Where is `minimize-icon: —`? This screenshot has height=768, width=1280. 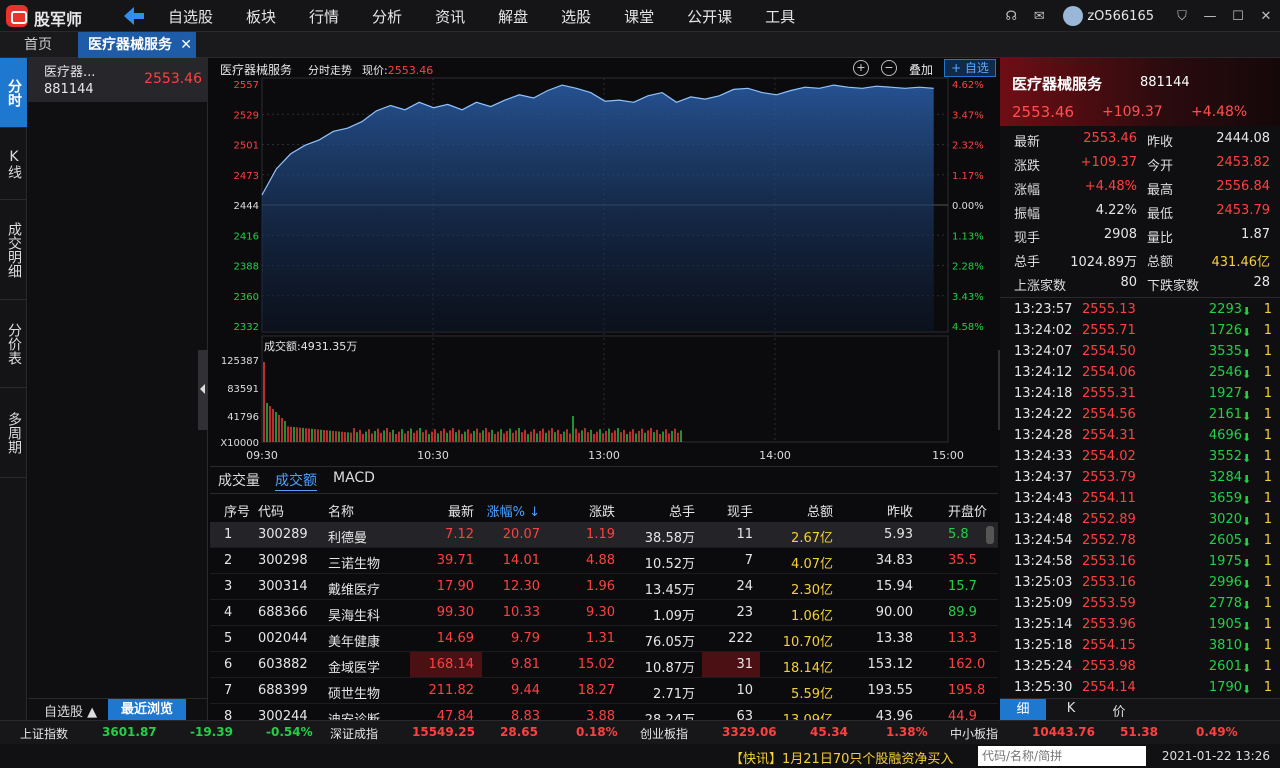 minimize-icon: — is located at coordinates (1210, 16).